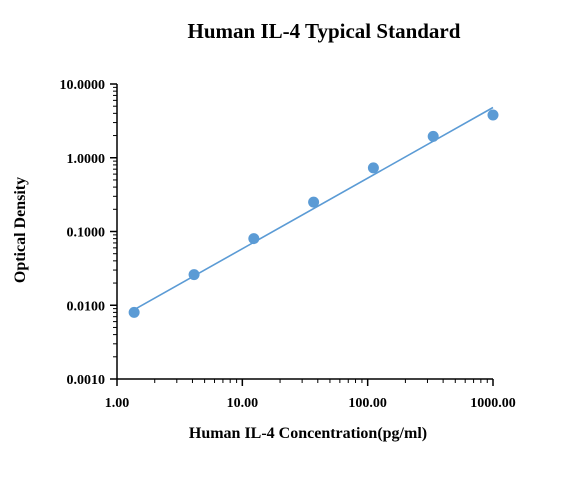 This screenshot has height=477, width=578. I want to click on y-tick-label: 0.1000, so click(86, 233).